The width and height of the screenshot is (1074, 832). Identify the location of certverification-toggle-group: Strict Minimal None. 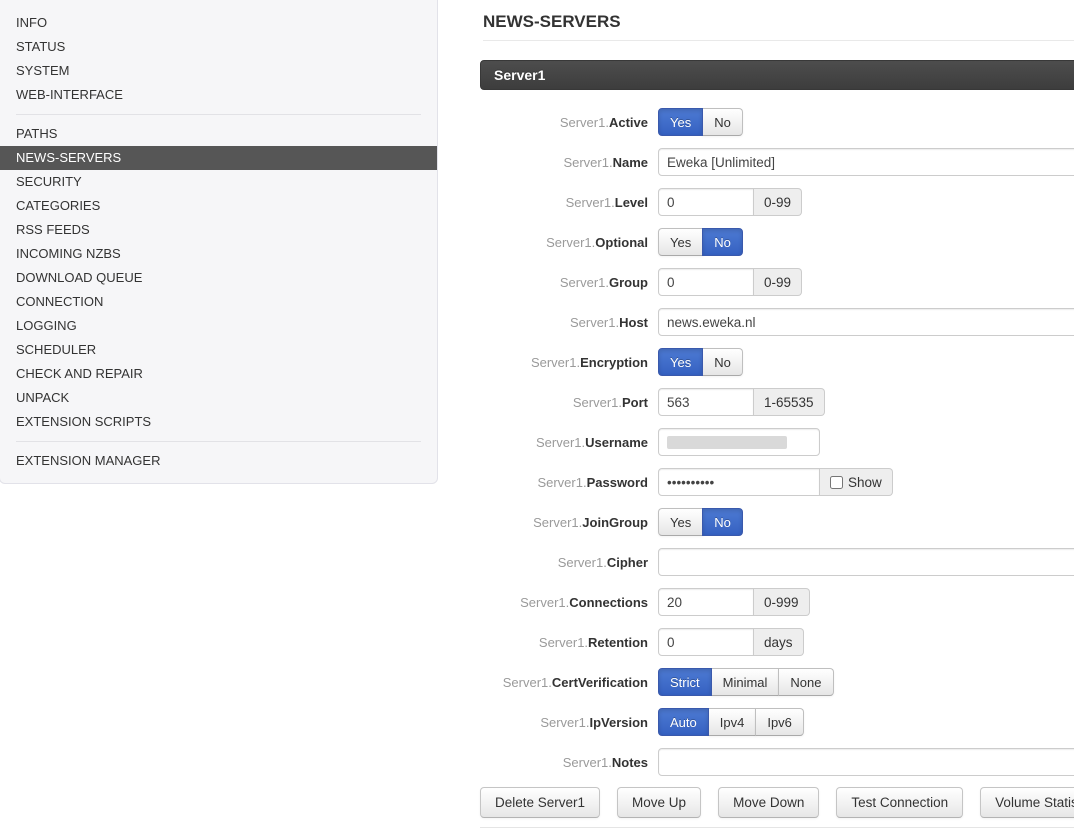
(746, 682).